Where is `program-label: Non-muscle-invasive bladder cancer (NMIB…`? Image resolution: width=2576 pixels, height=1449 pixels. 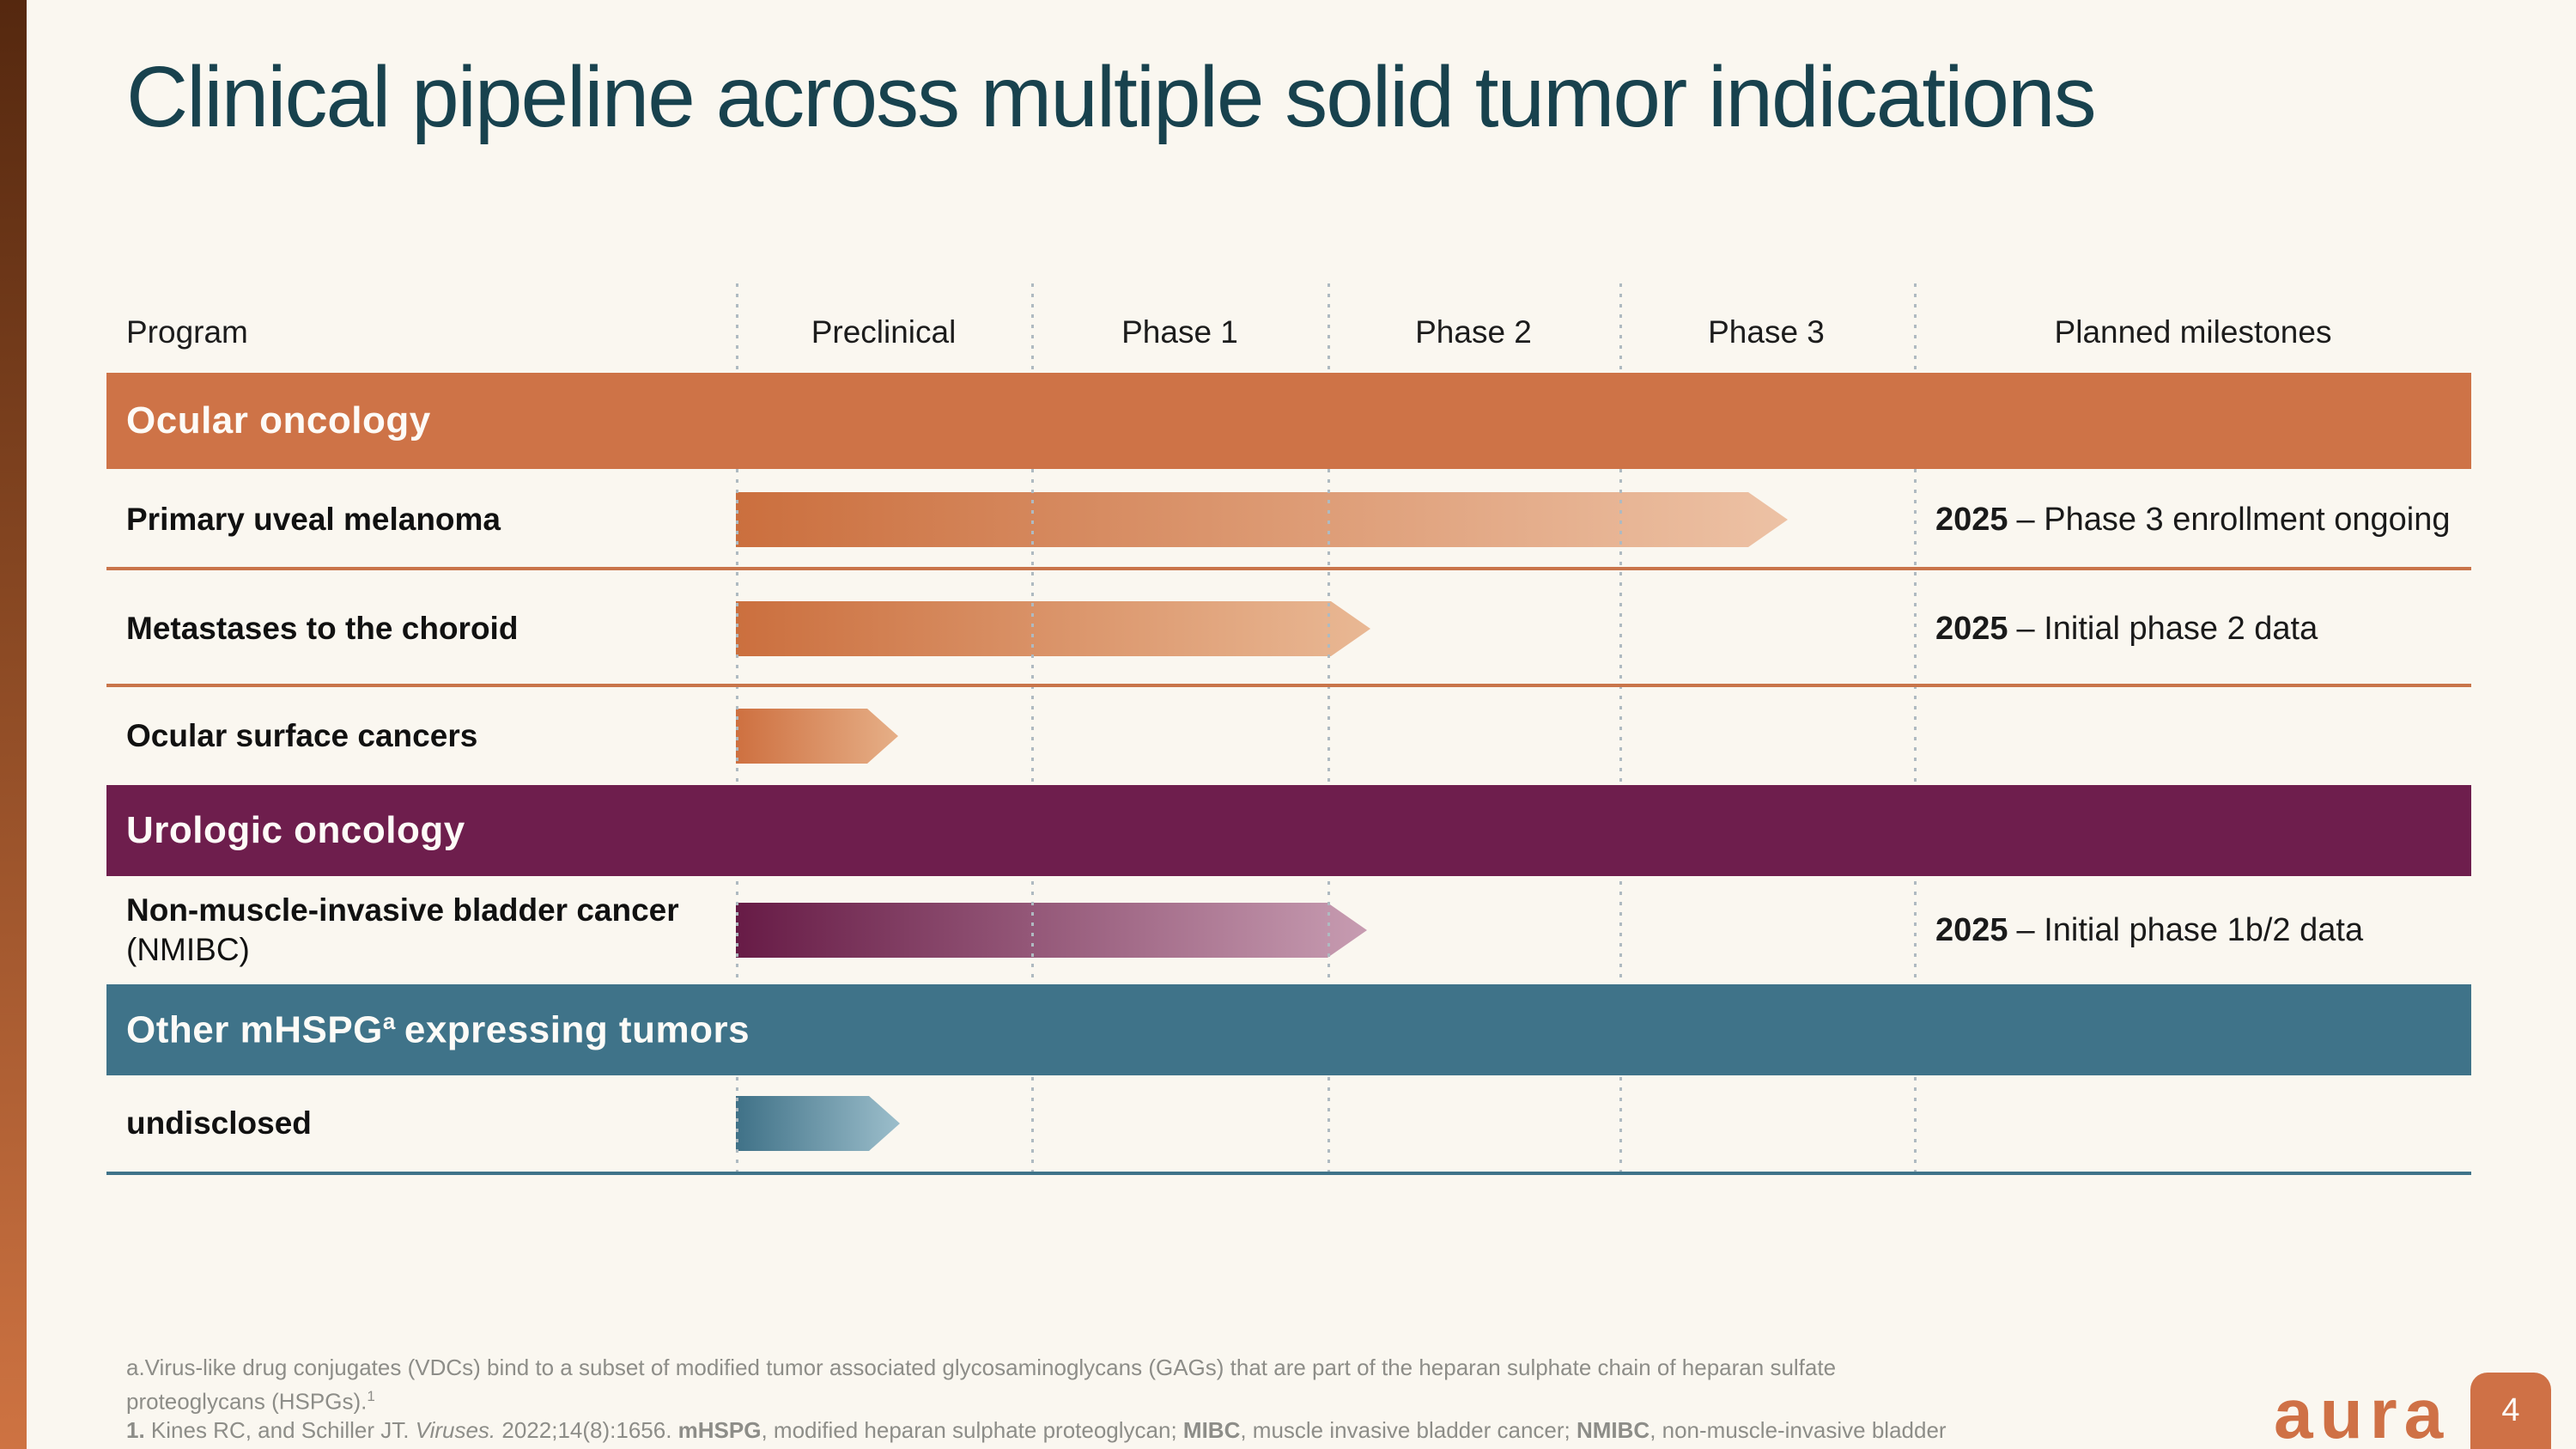 program-label: Non-muscle-invasive bladder cancer (NMIB… is located at coordinates (402, 930).